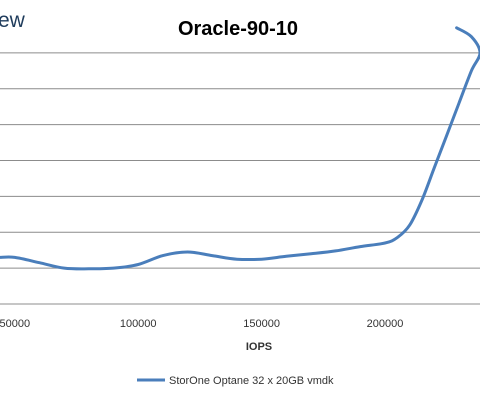  I want to click on x-tick-label: 50000, so click(15, 324).